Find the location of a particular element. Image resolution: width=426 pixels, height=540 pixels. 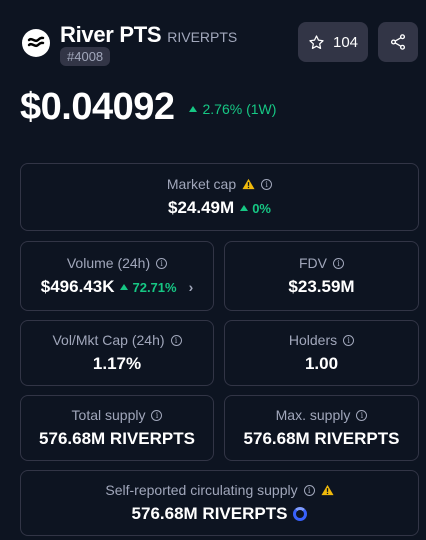

vol-mkt-cap-value: 1.17% is located at coordinates (117, 363).